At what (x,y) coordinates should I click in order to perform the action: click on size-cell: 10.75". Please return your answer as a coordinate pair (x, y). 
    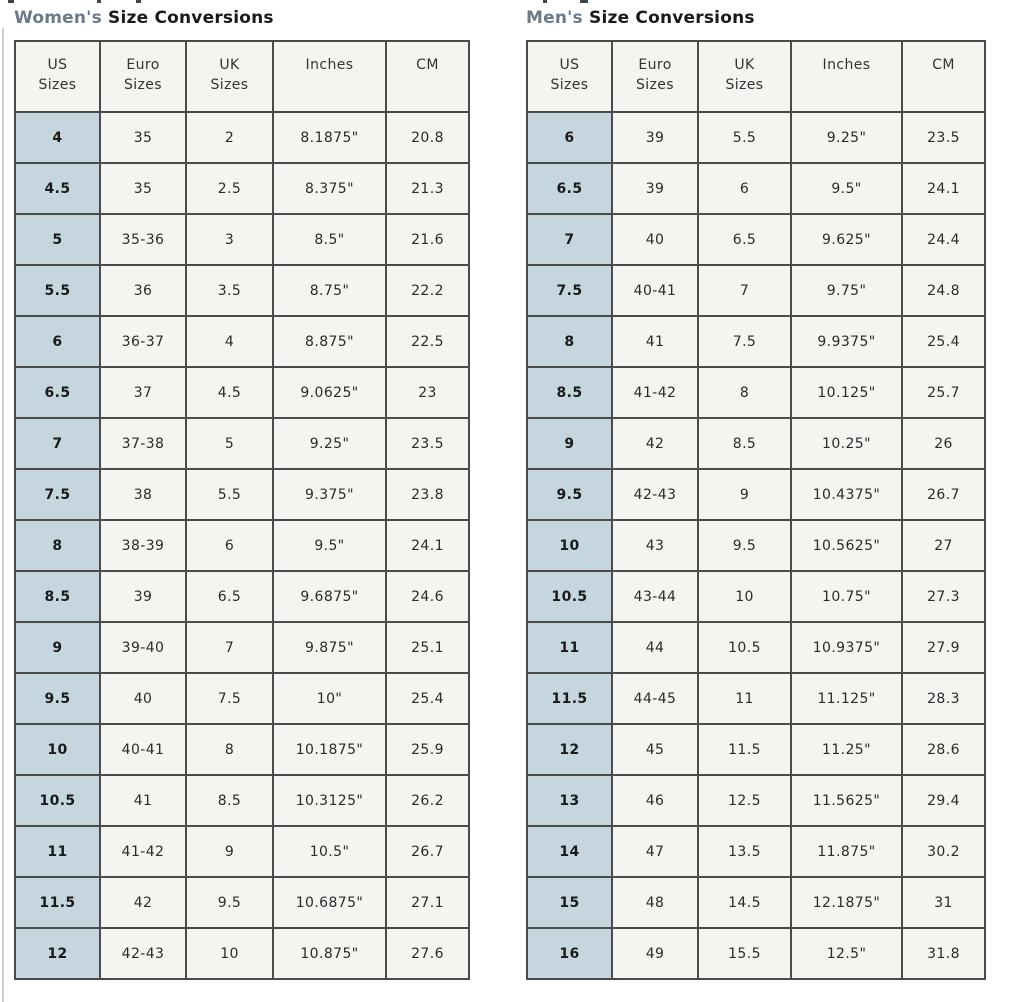
    Looking at the image, I should click on (846, 596).